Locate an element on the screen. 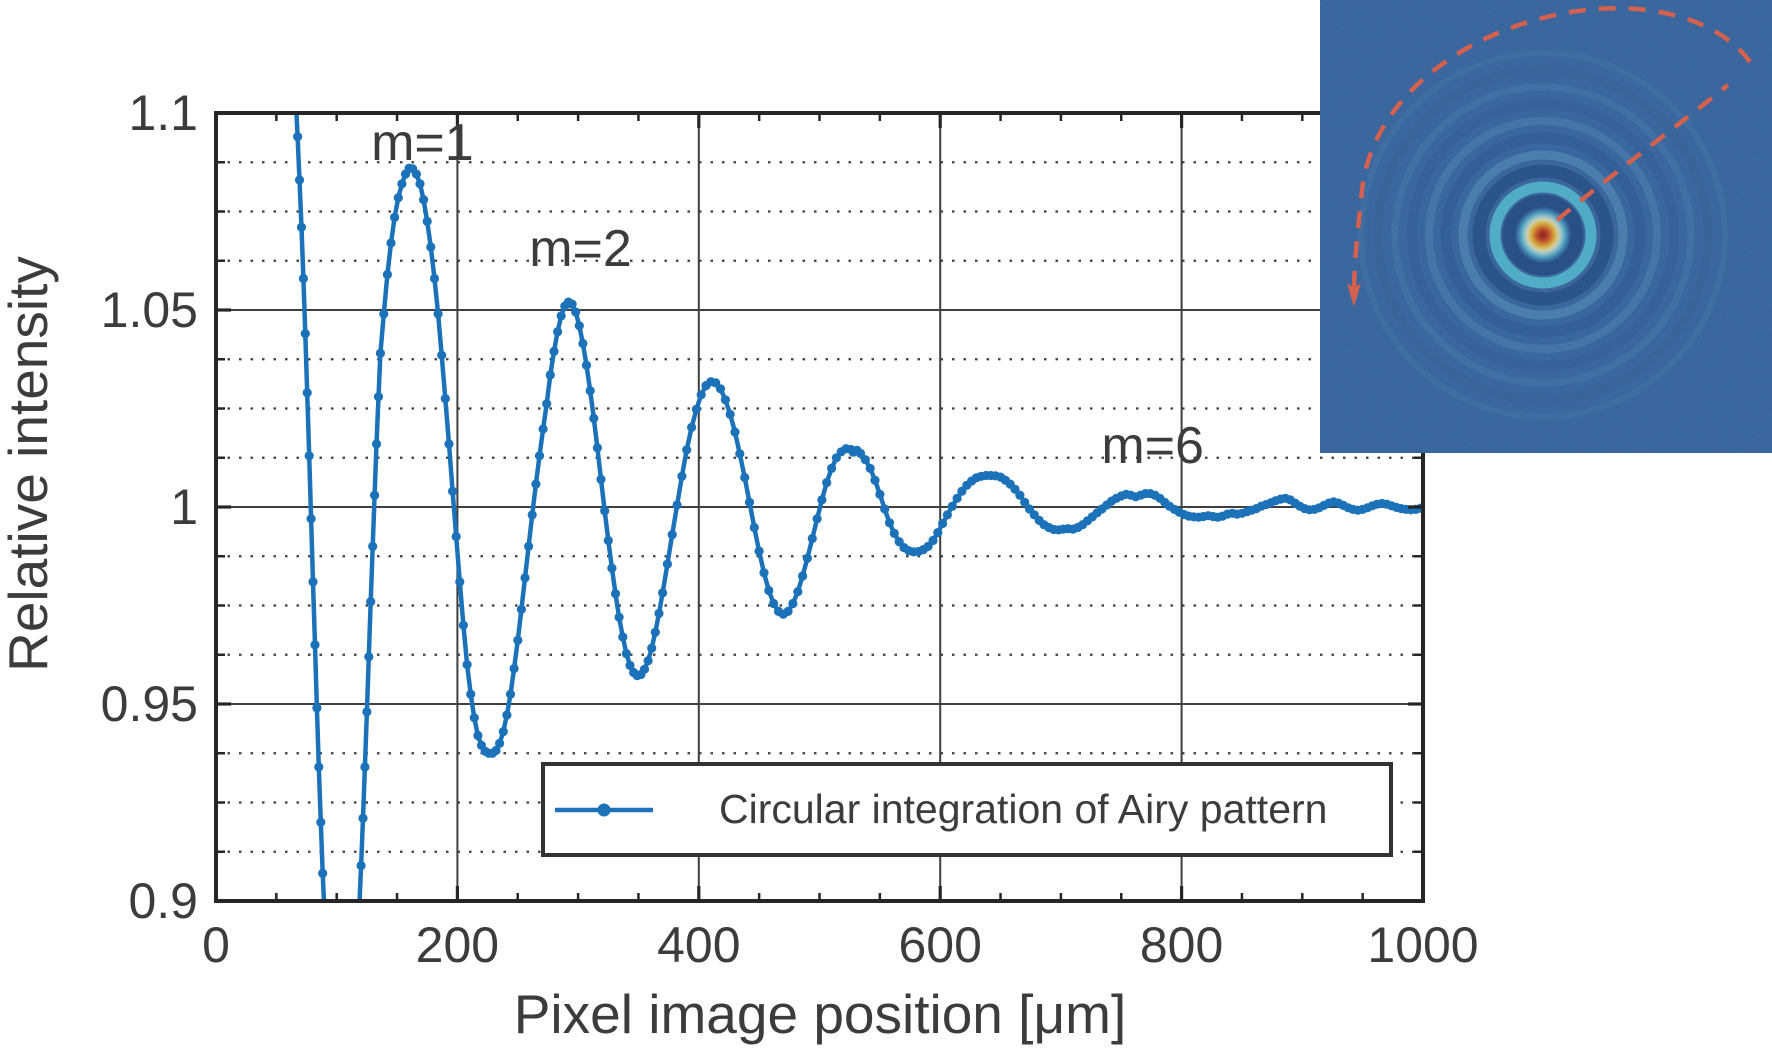 The image size is (1772, 1064). y-tick-label: 1.05 is located at coordinates (149, 310).